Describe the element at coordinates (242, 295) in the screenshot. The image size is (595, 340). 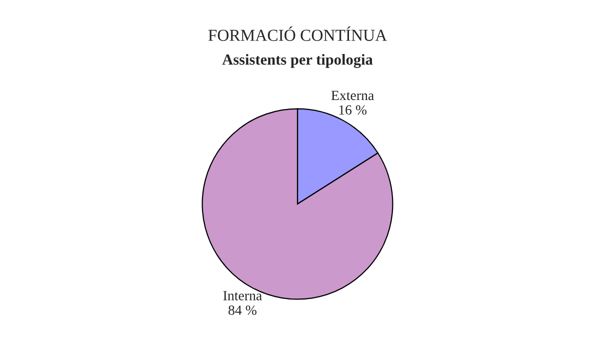
I see `slice-label: Interna` at that location.